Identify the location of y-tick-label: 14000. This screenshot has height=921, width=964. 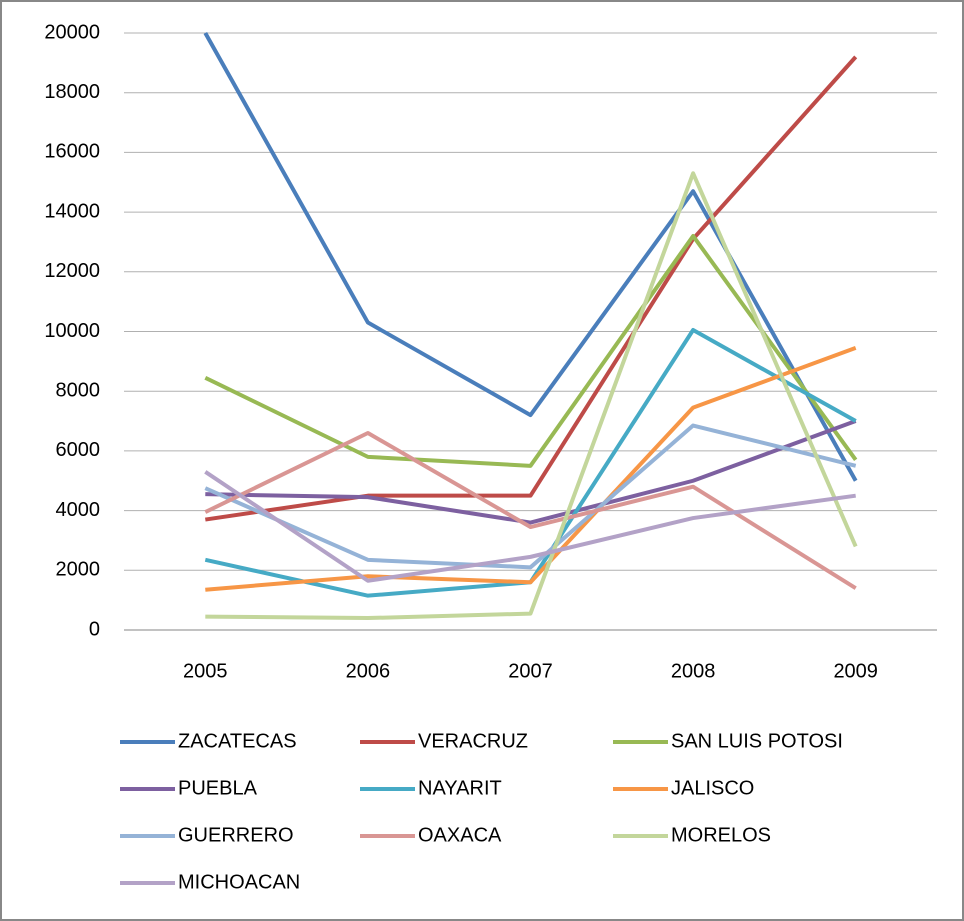
(72, 211).